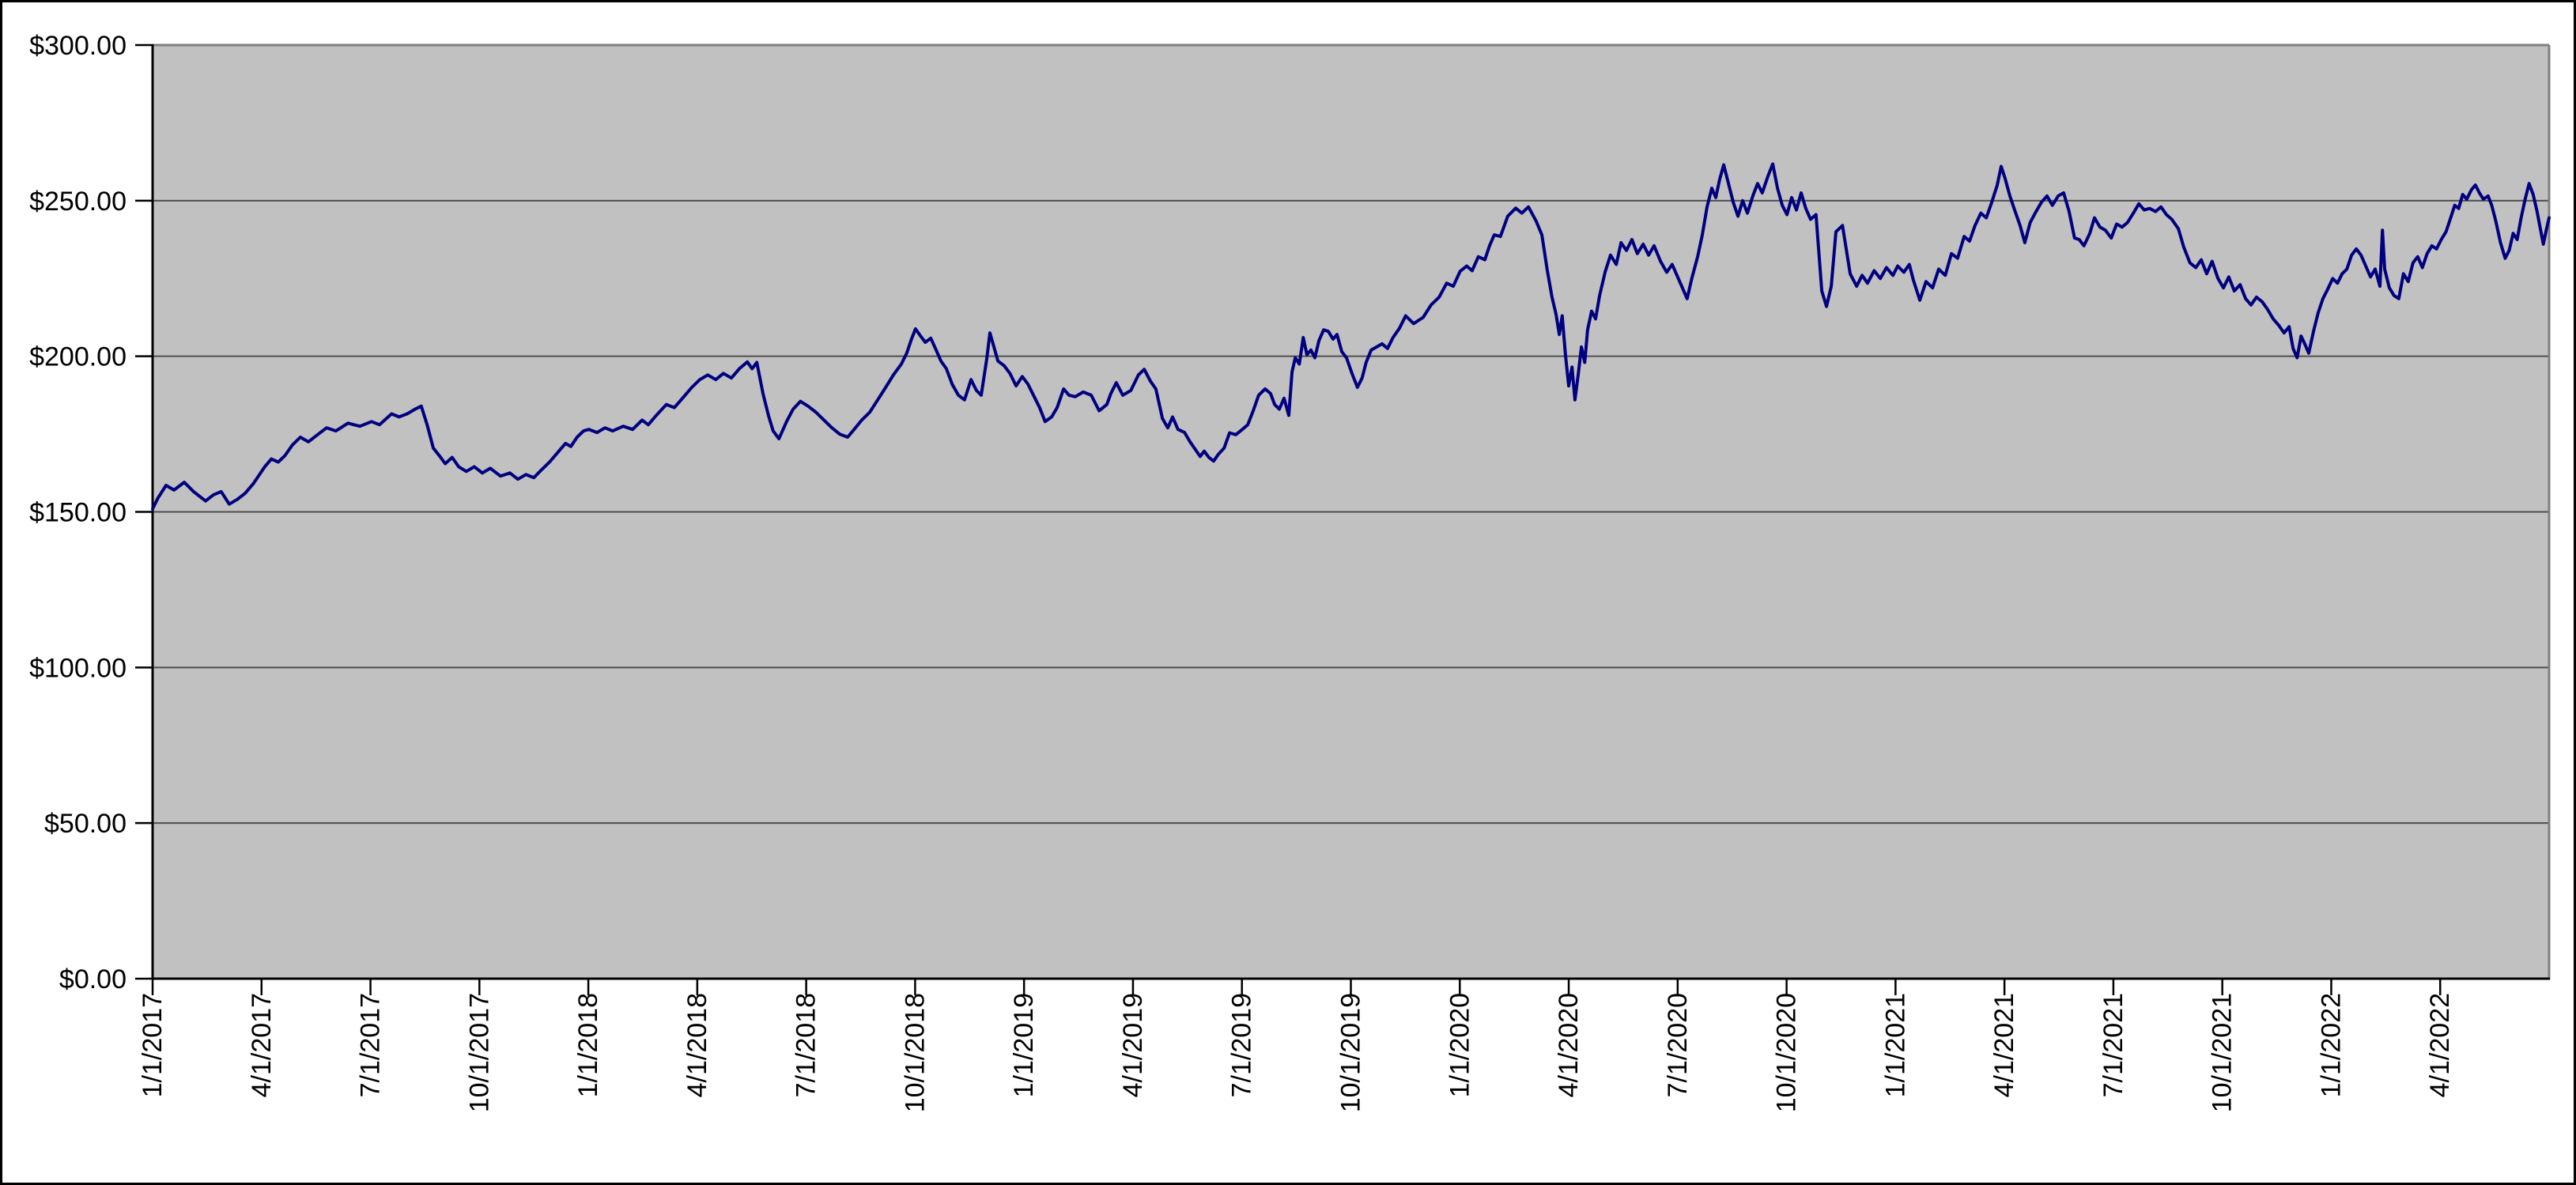 This screenshot has width=2576, height=1185. I want to click on x-axis-label: 4/1/2018, so click(697, 1045).